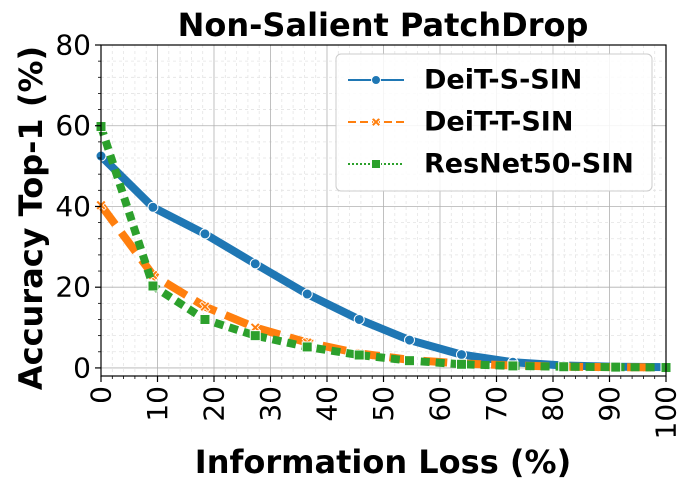  I want to click on legend-marker-deit-t-sin, so click(376, 122).